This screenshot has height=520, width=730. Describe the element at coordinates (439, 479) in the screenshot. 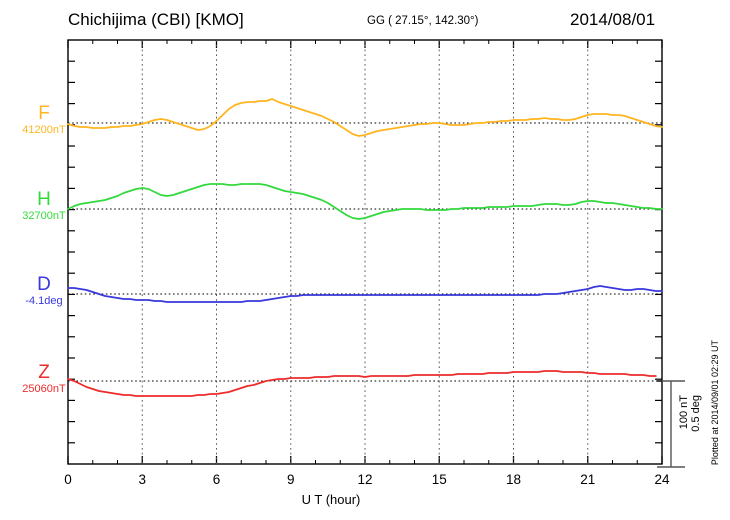

I see `x-tick-label: 15` at that location.